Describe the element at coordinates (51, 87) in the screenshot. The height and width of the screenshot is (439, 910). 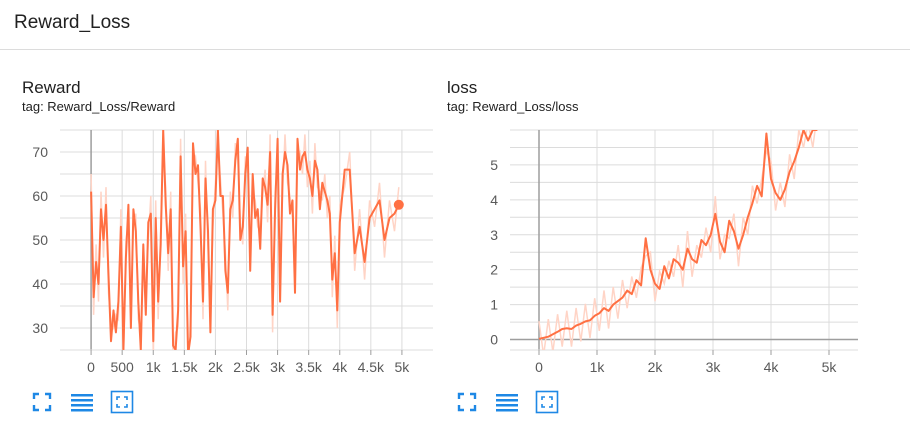
I see `chart-title: Reward` at that location.